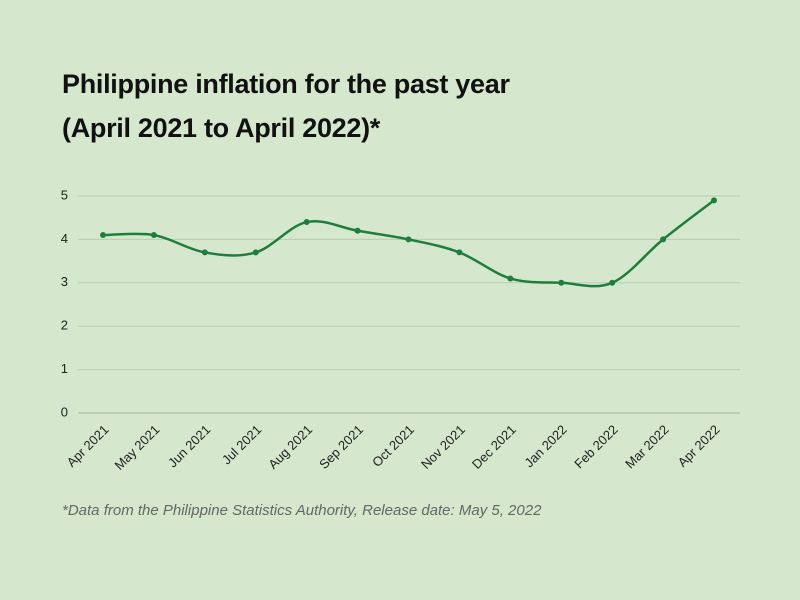 The width and height of the screenshot is (800, 600). What do you see at coordinates (189, 446) in the screenshot?
I see `x-tick-label: Jun 2021` at bounding box center [189, 446].